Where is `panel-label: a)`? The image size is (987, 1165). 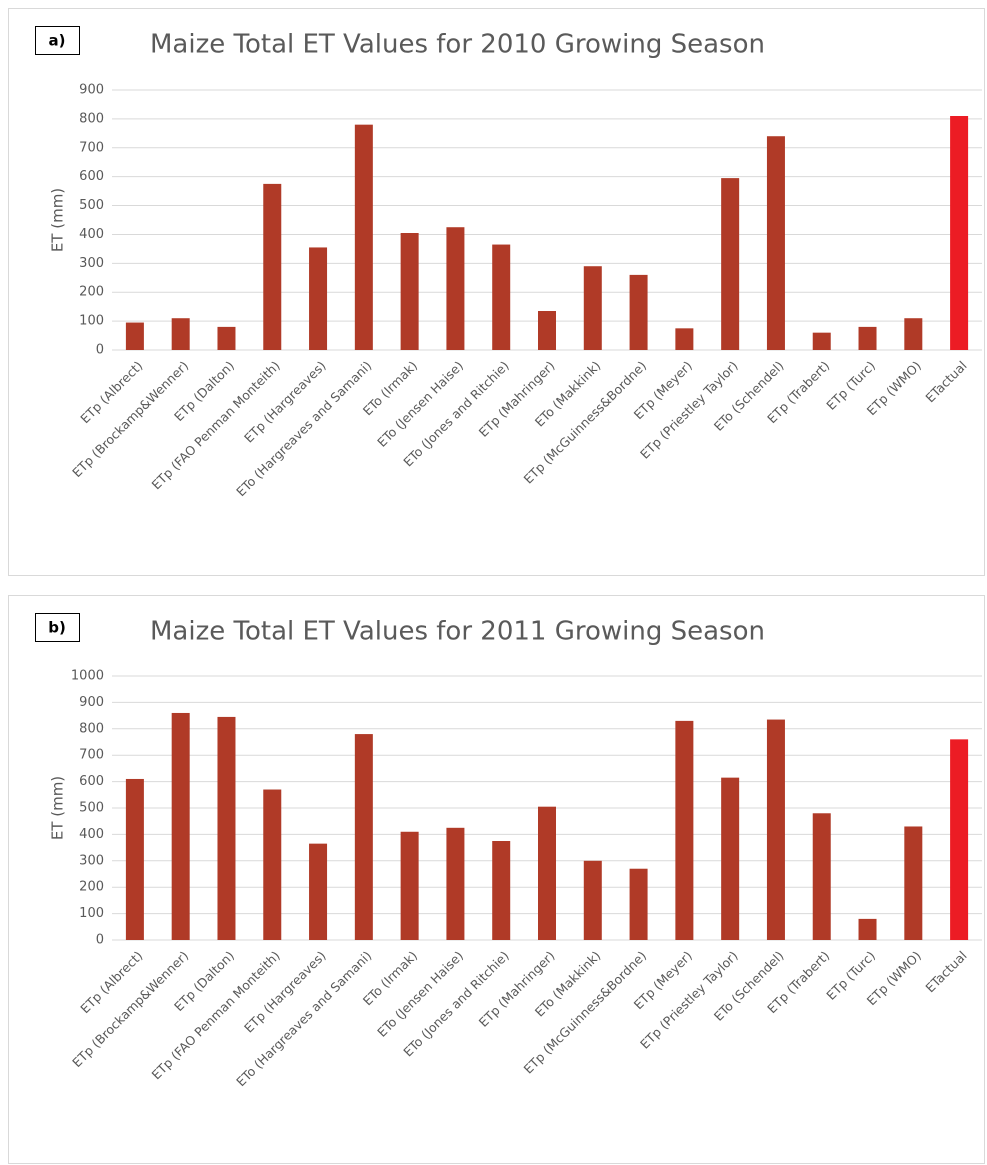 panel-label: a) is located at coordinates (57, 41).